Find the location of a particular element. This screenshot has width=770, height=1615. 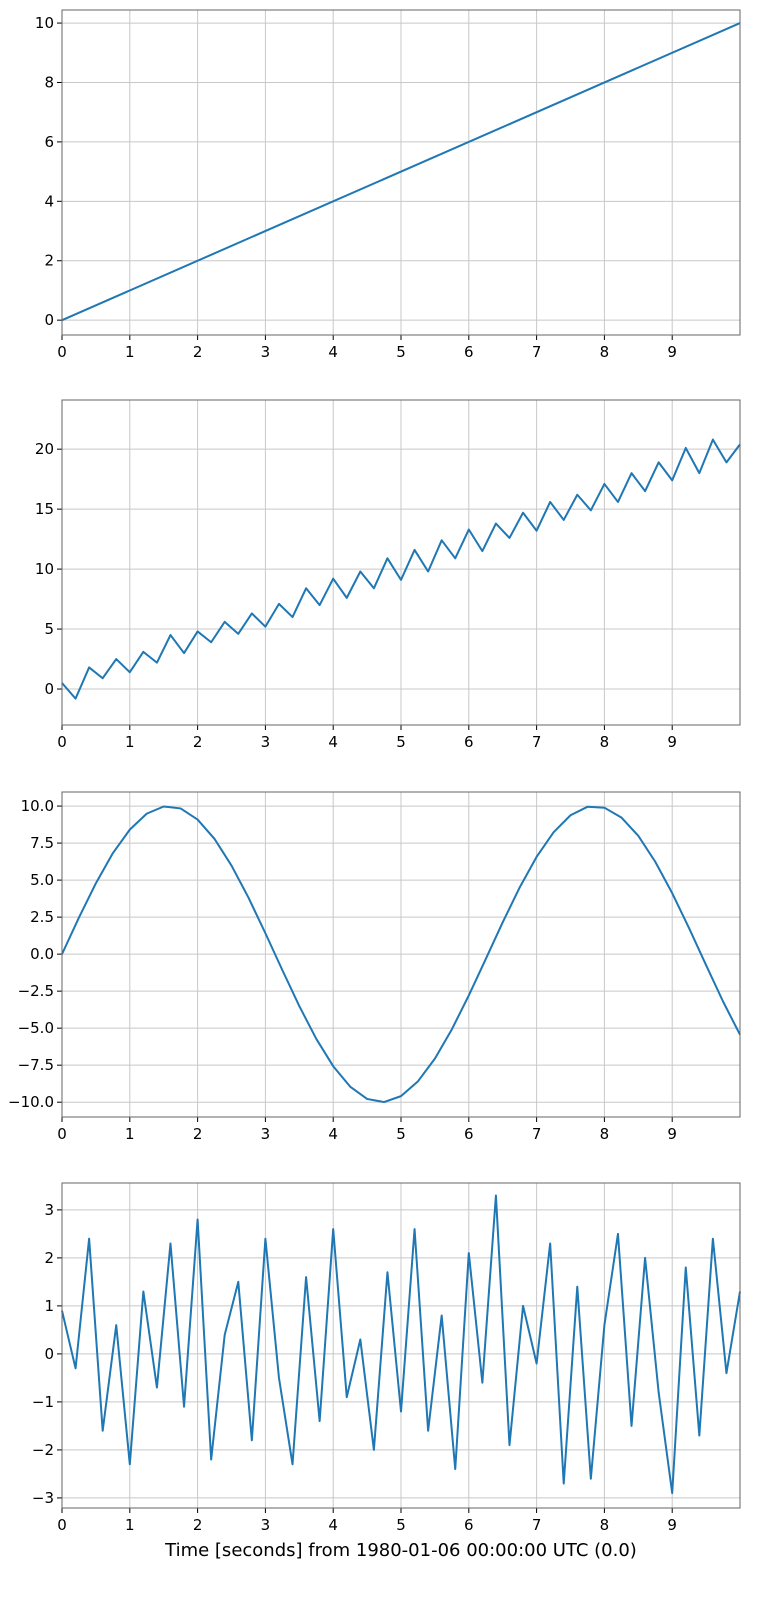

y-tick-label: 2.5 is located at coordinates (42, 917).